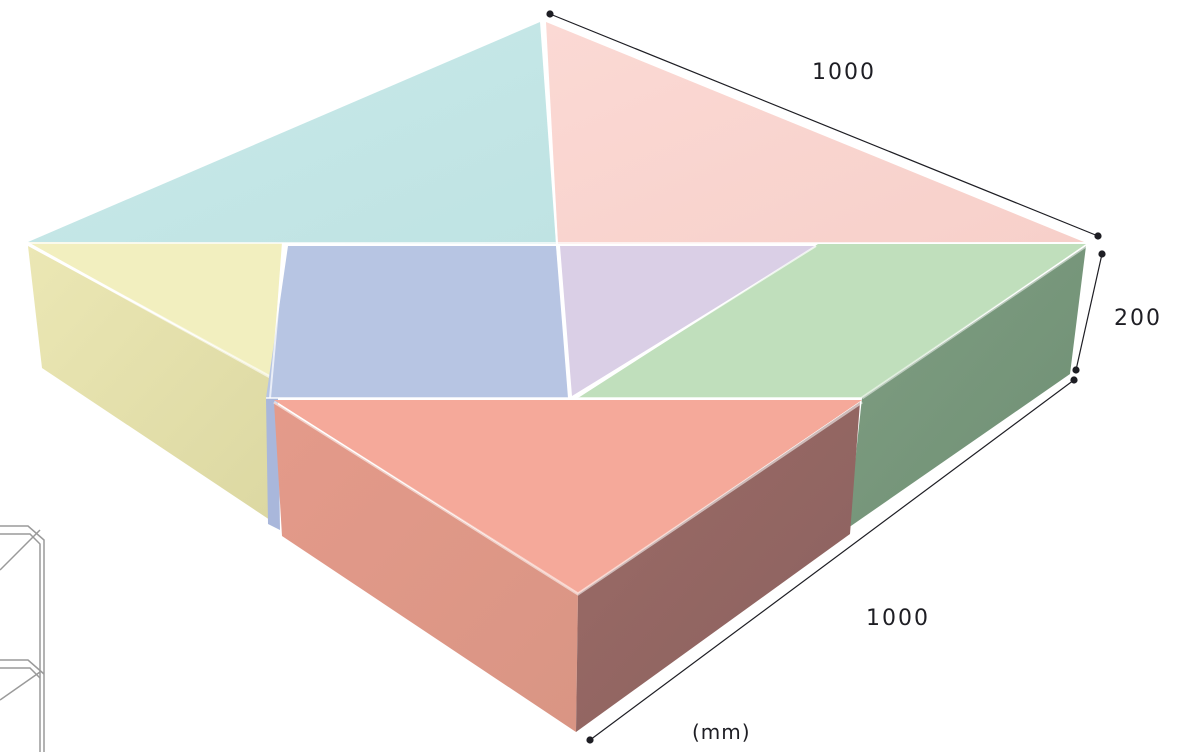  Describe the element at coordinates (1089, 312) in the screenshot. I see `height-dimension-line` at that location.